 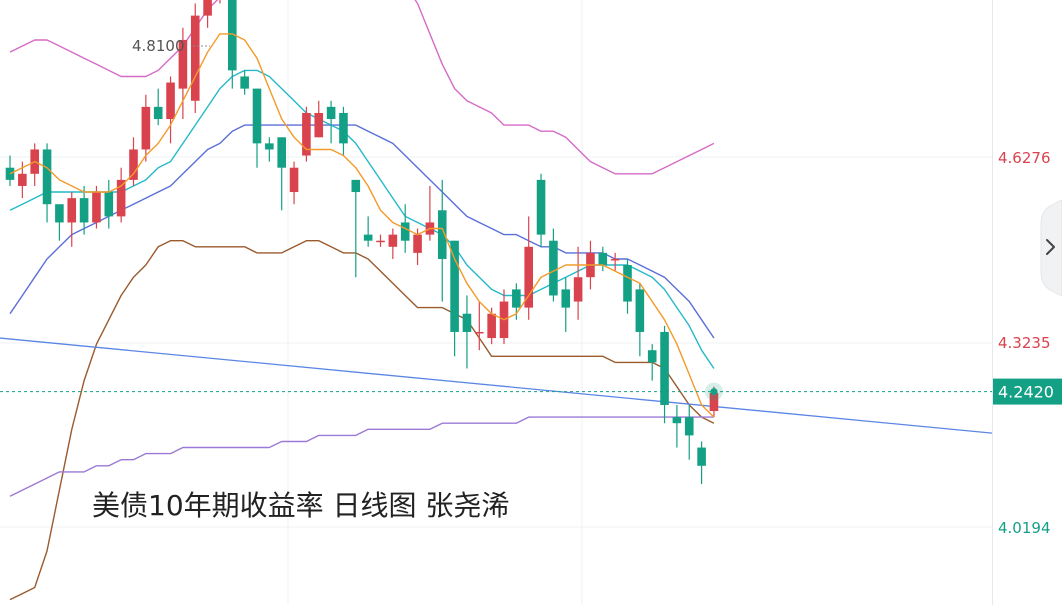 I want to click on long-ma-path, so click(x=361, y=456).